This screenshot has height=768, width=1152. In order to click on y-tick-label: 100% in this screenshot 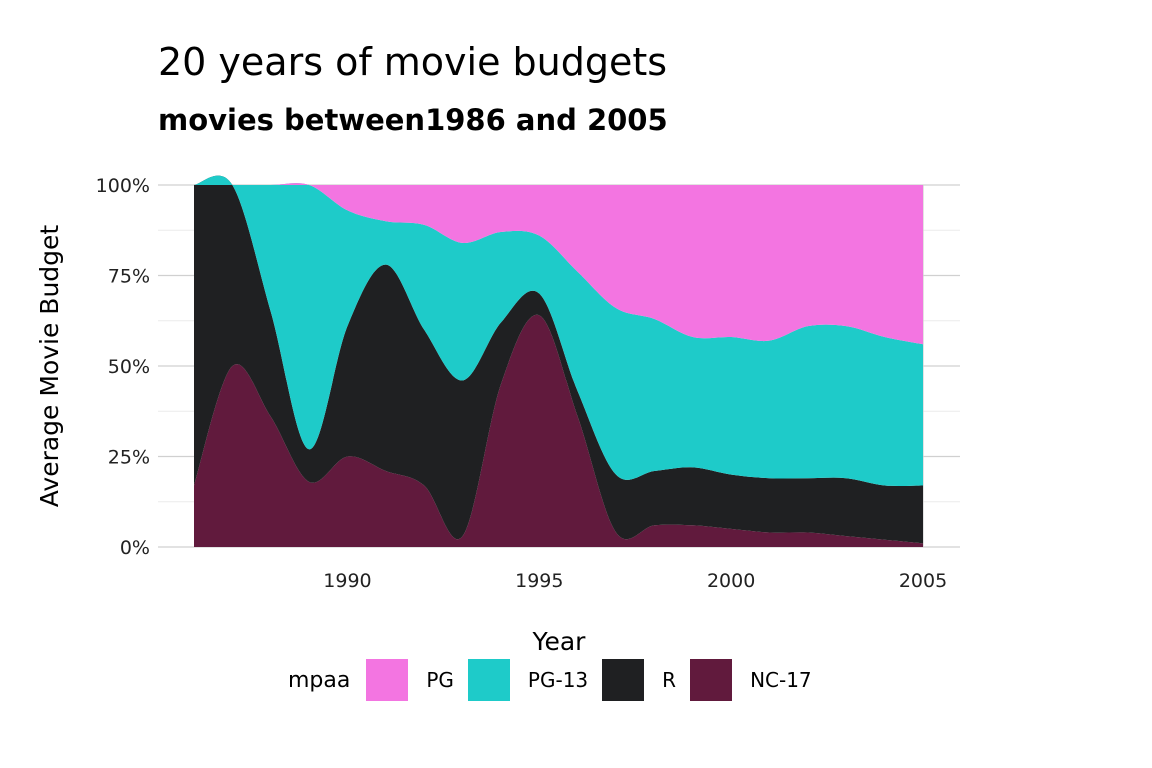, I will do `click(123, 186)`.